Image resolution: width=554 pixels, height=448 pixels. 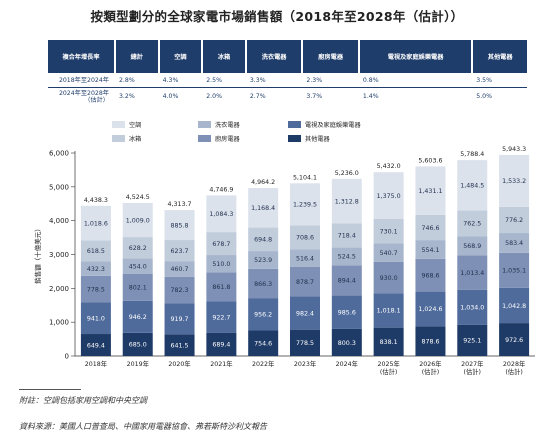 I want to click on bar-total-label: 5,788.4, so click(x=472, y=154).